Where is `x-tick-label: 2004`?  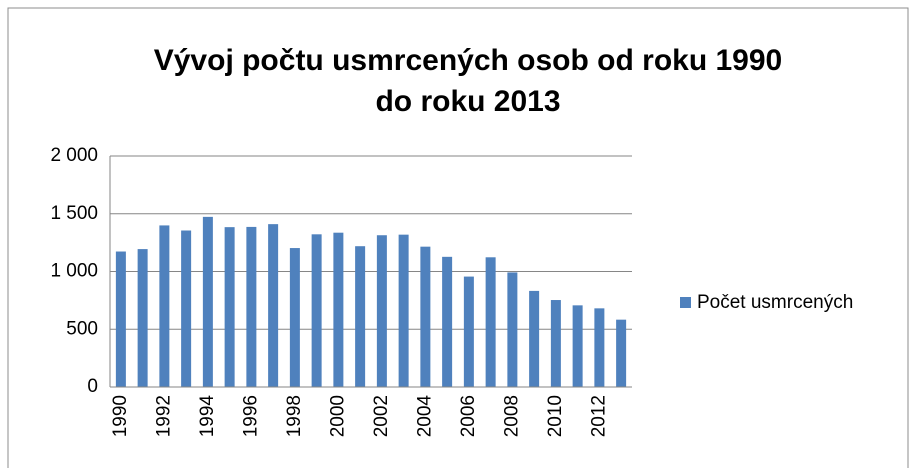 x-tick-label: 2004 is located at coordinates (424, 416).